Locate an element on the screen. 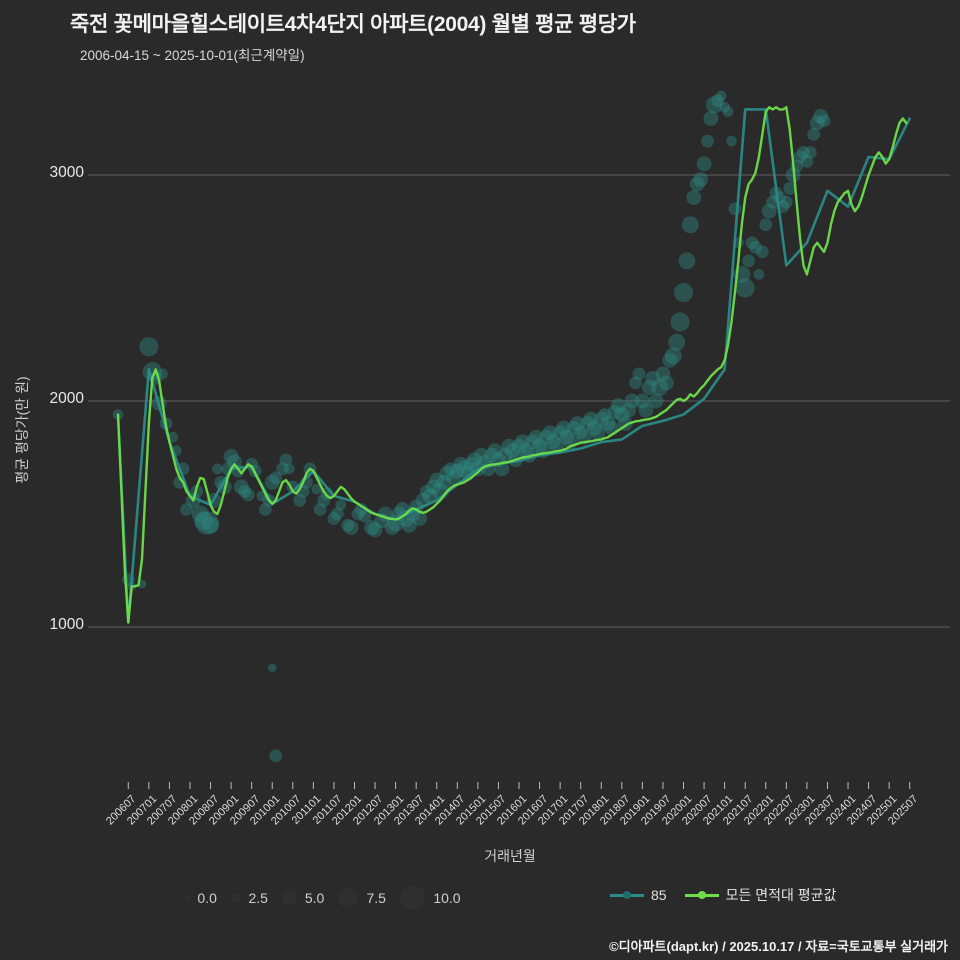  legend-size-item: 5.0 is located at coordinates (309, 897).